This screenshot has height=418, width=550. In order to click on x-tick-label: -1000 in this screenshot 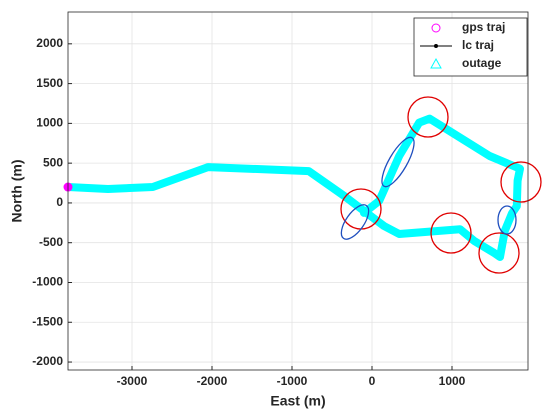, I will do `click(292, 381)`.